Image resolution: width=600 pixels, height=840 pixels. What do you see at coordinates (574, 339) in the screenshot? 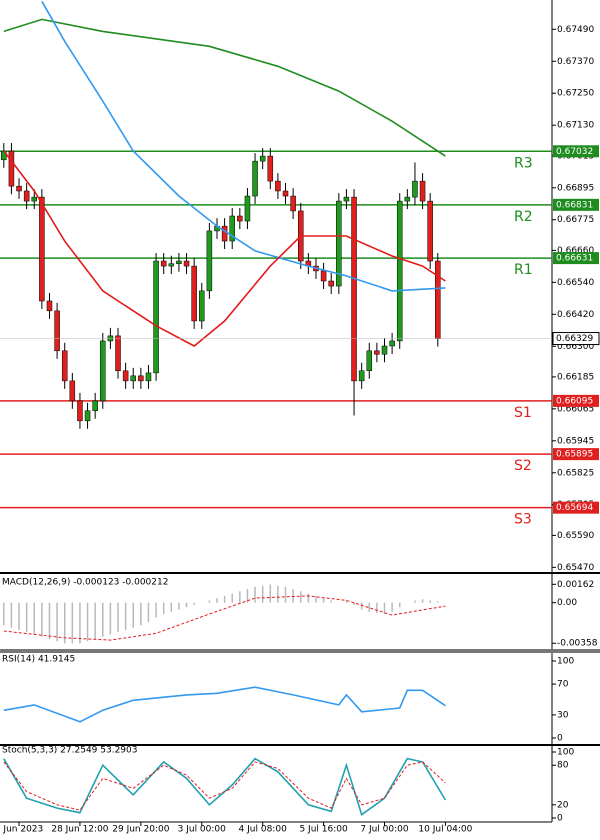
I see `last-price: 0.66329` at bounding box center [574, 339].